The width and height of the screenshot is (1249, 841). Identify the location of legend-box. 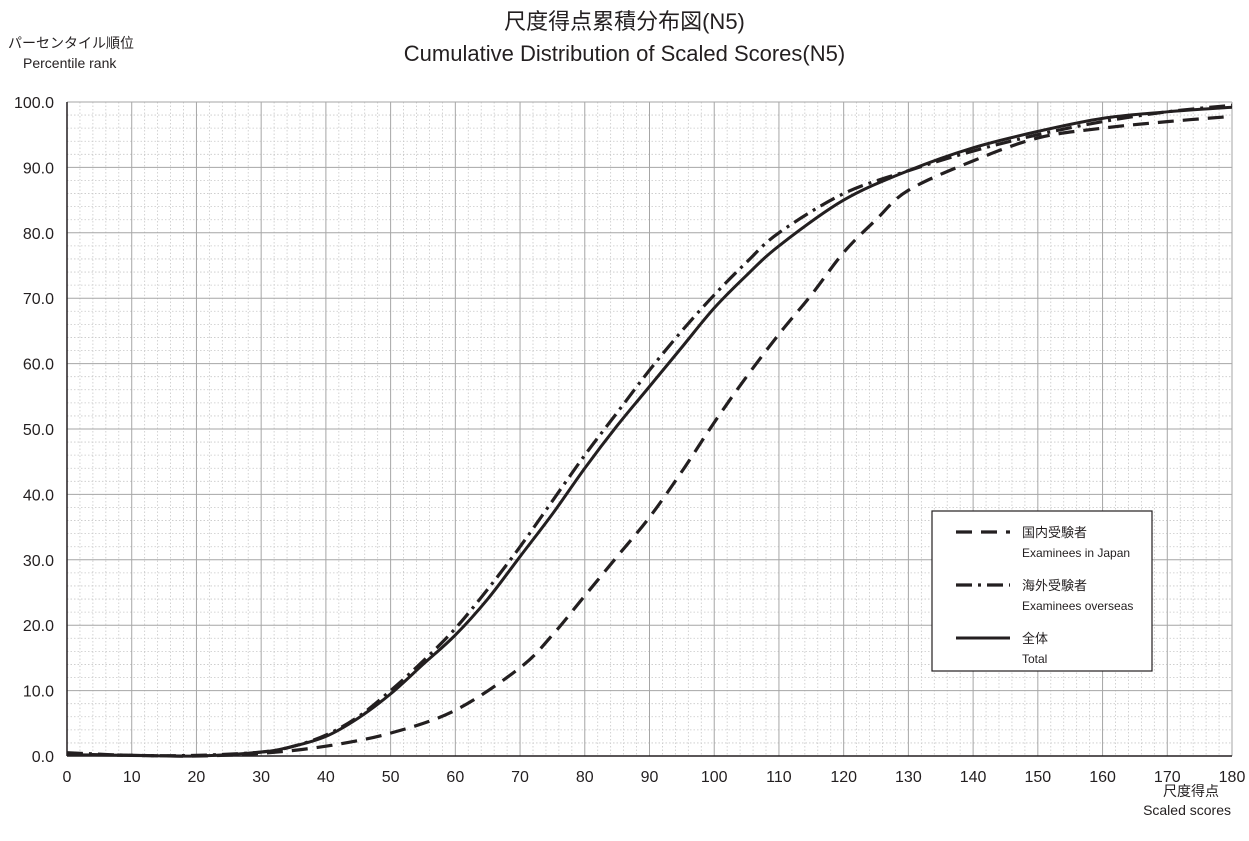
(1042, 591).